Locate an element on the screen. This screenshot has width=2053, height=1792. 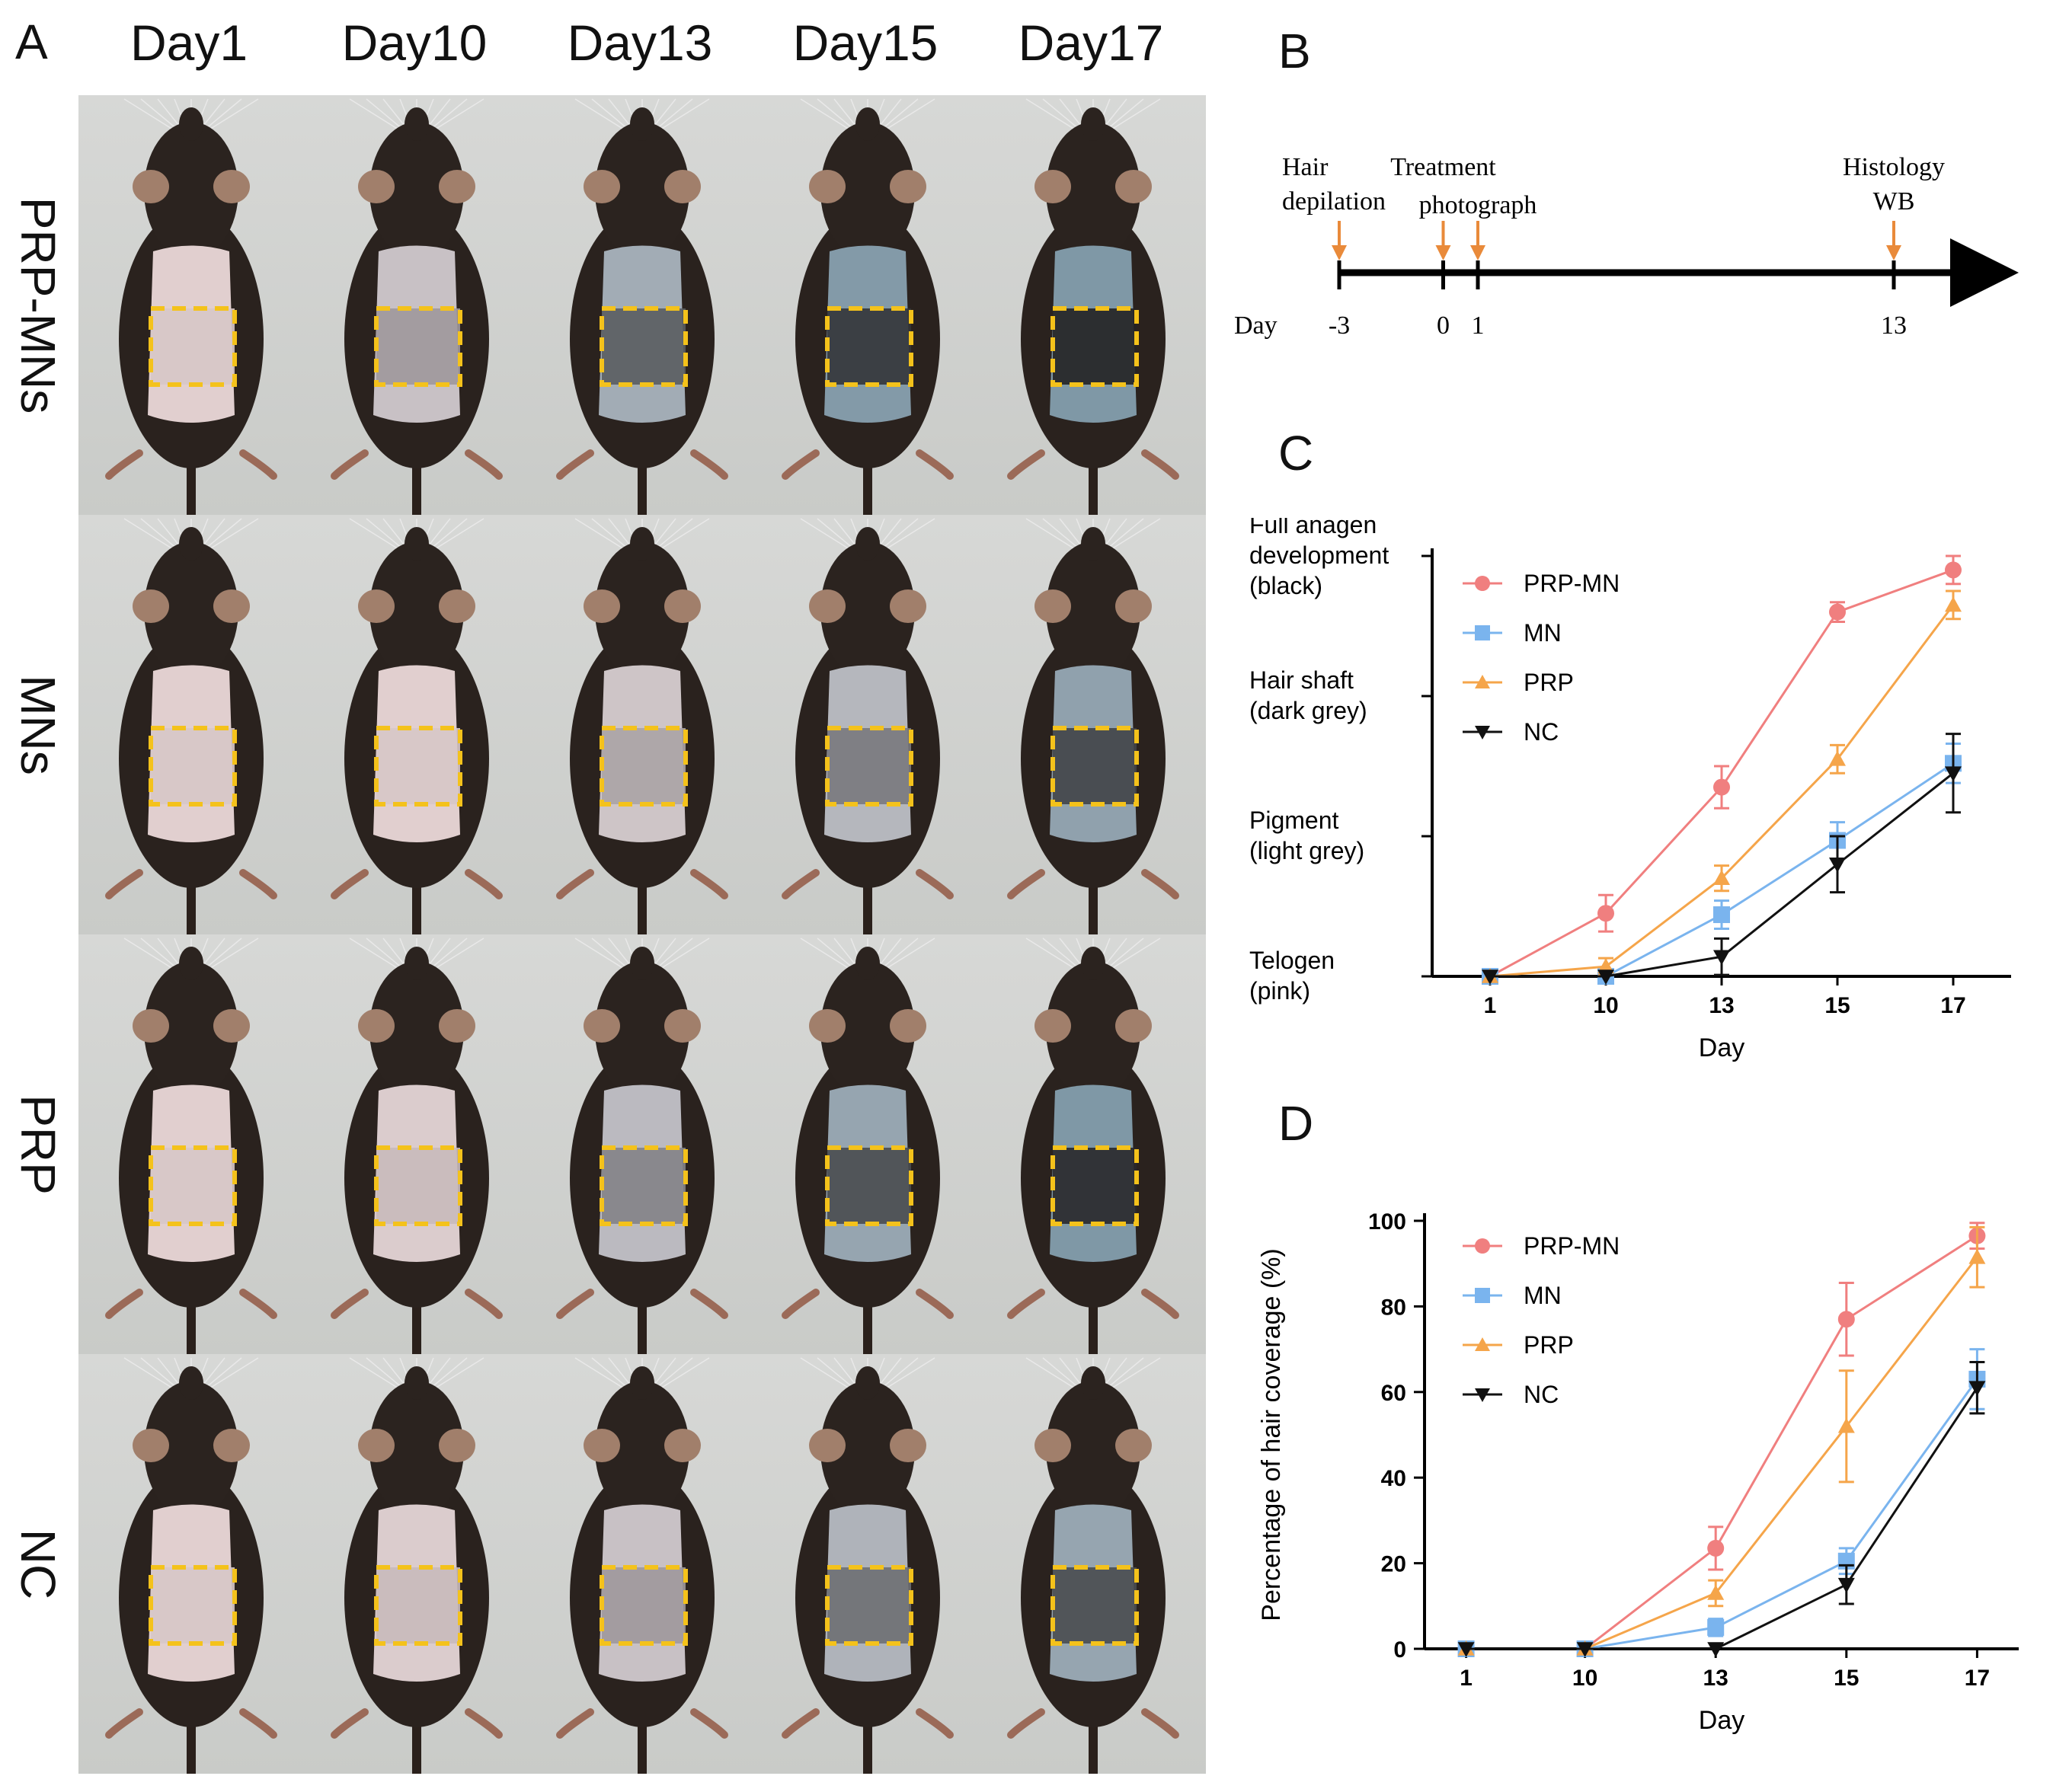
column-header-day13: Day13 is located at coordinates (640, 42).